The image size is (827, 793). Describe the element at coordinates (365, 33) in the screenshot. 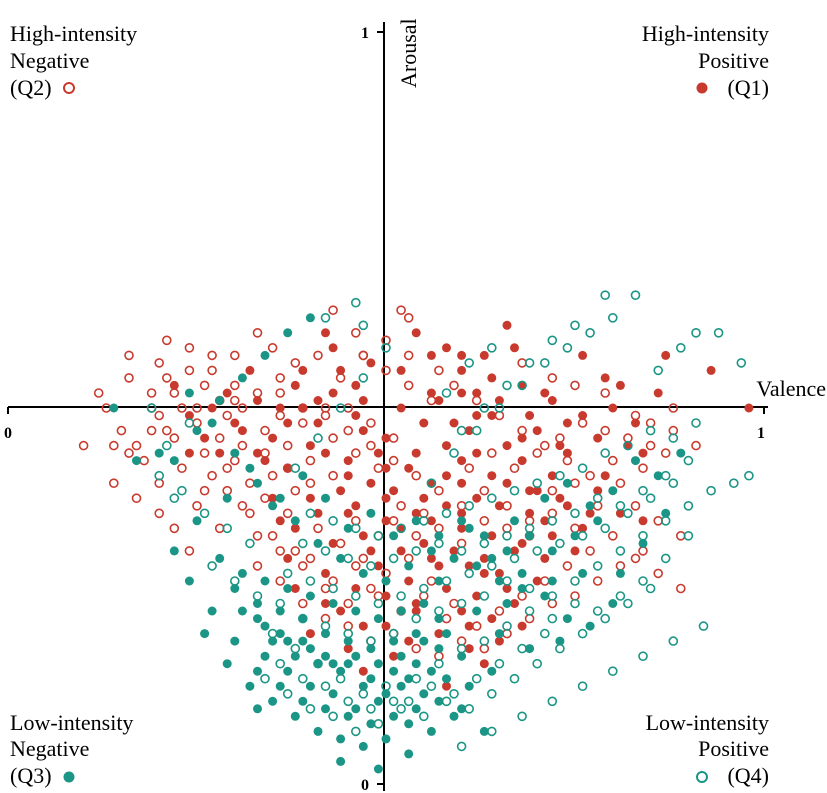

I see `y-tick-label-1: 1` at that location.